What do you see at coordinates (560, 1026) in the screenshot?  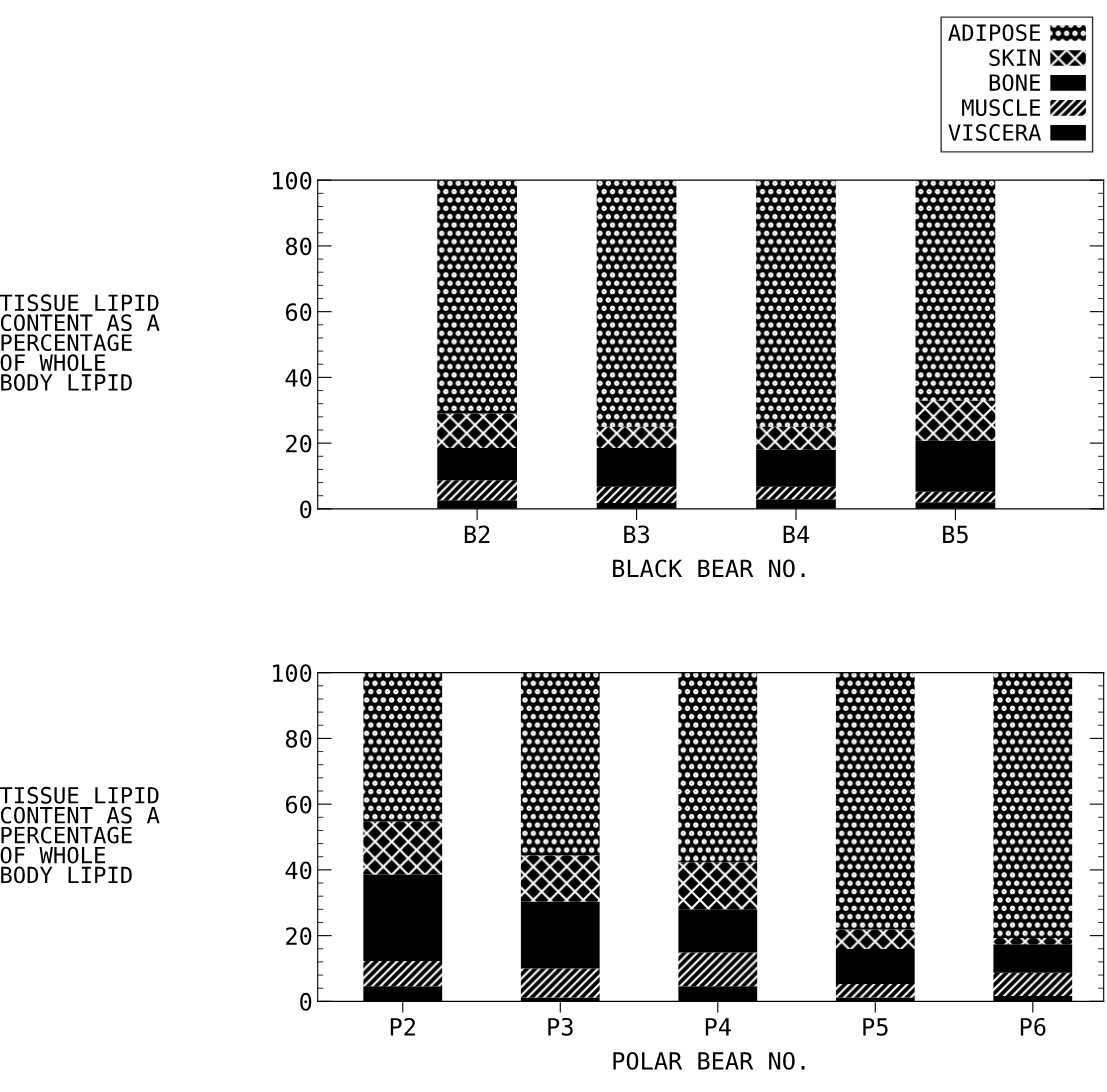 I see `x-tick-label: P3` at bounding box center [560, 1026].